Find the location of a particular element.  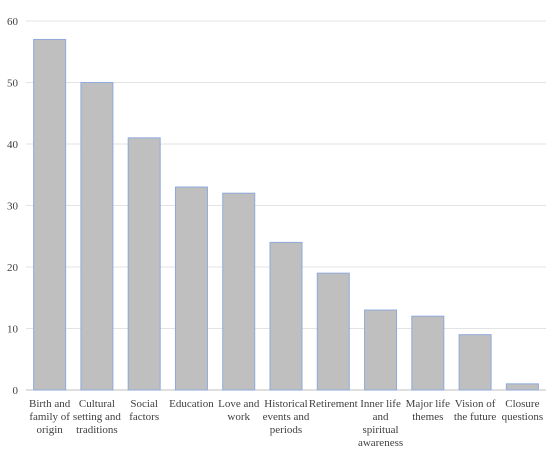

x-category-label: Historical events and periods is located at coordinates (286, 417).